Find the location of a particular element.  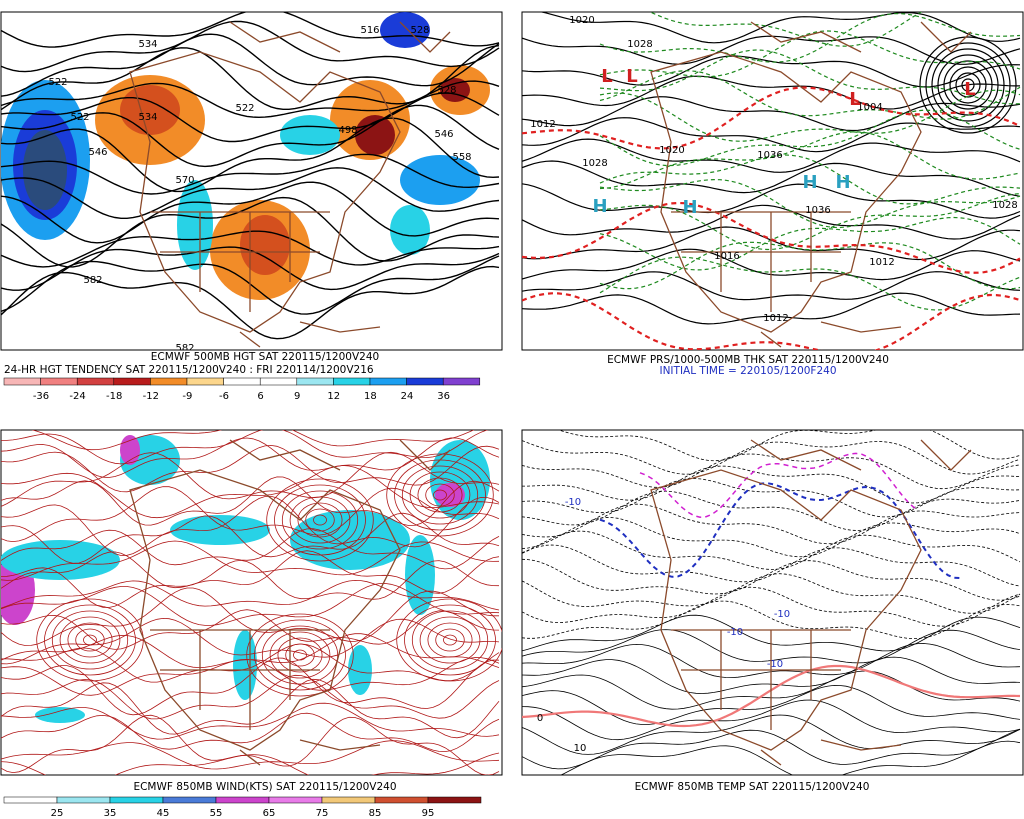

isotherm-blue is located at coordinates (780, 531).